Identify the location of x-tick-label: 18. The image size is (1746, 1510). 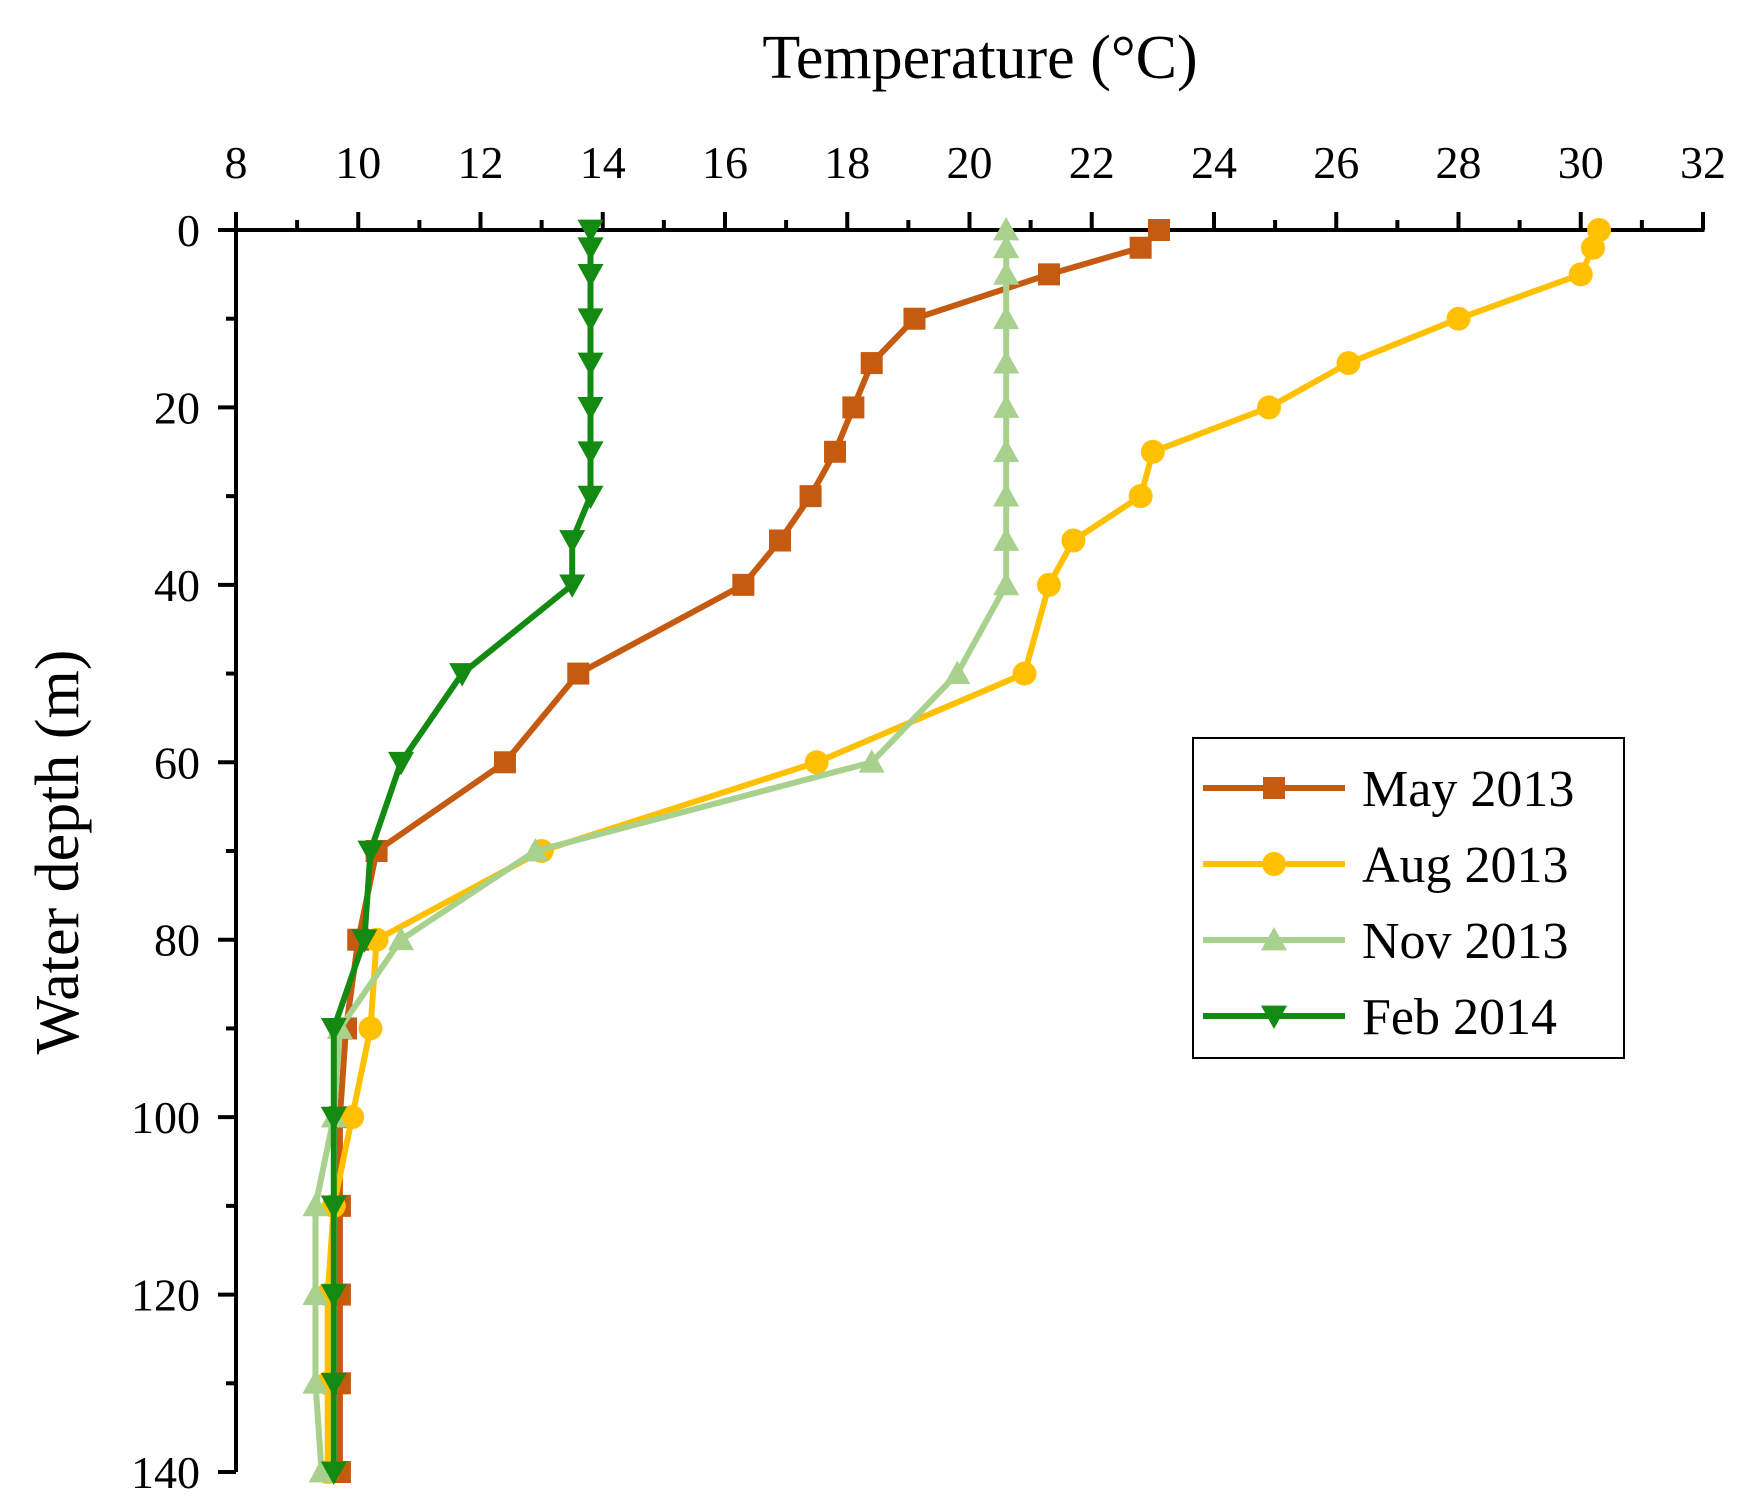
(847, 162).